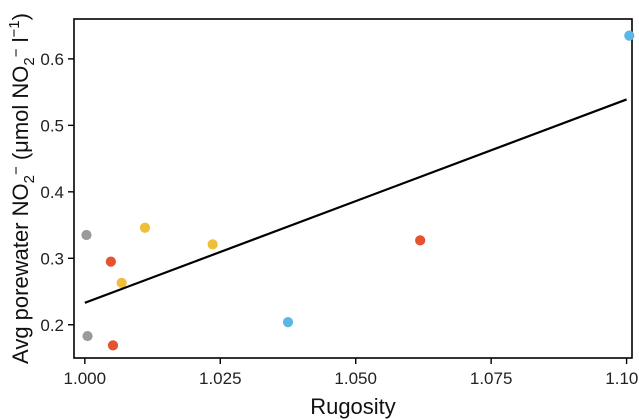  What do you see at coordinates (353, 406) in the screenshot?
I see `x-axis-title: Rugosity` at bounding box center [353, 406].